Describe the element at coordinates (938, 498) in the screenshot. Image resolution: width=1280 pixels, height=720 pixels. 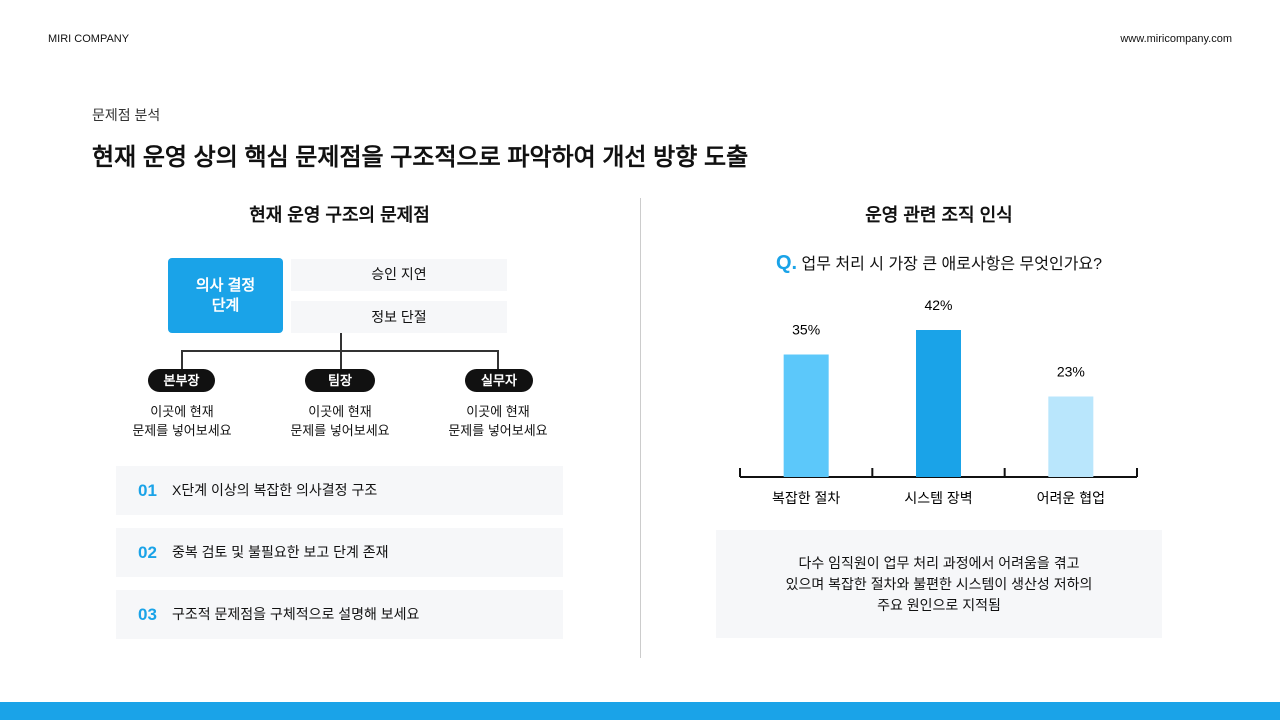
I see `category-label: 시스템 장벽` at that location.